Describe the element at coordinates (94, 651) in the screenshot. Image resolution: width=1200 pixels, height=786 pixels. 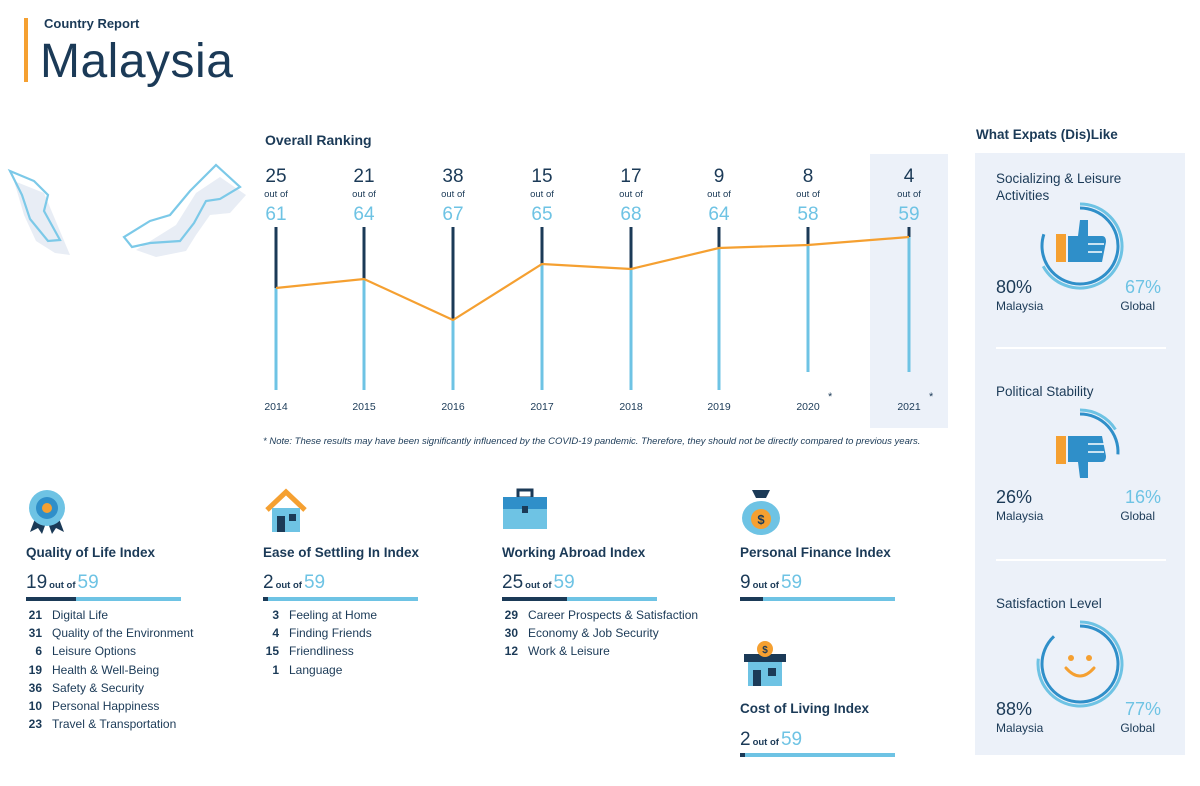
I see `subcategory-label: Leisure Options` at that location.